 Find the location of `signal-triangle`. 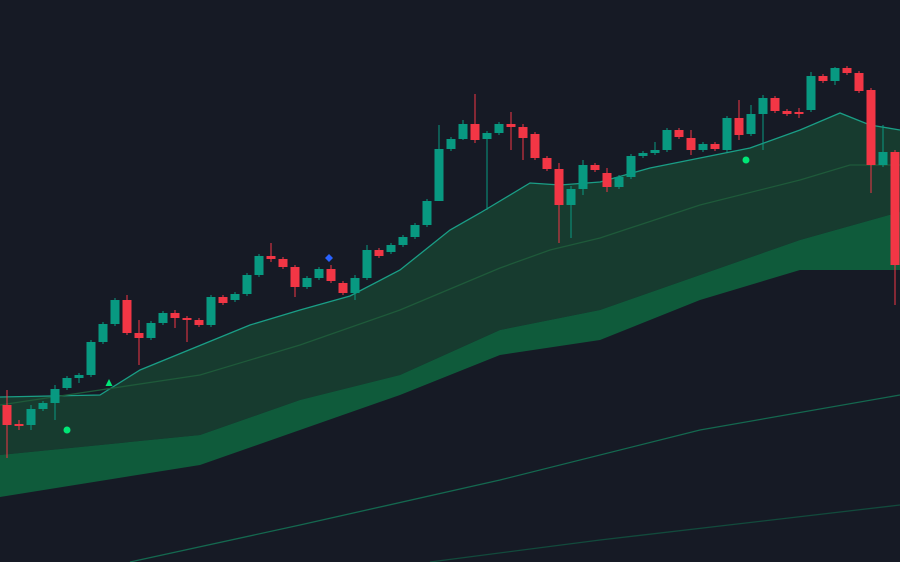

signal-triangle is located at coordinates (109, 382).